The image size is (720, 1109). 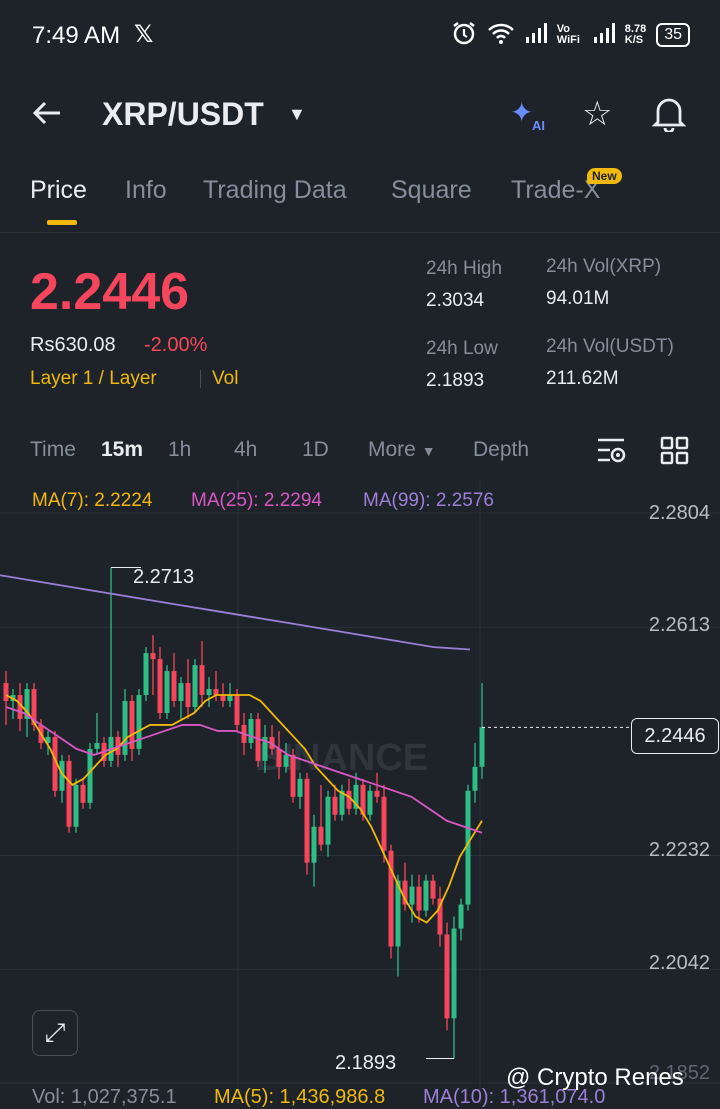 I want to click on category-tag: Layer 1 / Layer, so click(x=93, y=378).